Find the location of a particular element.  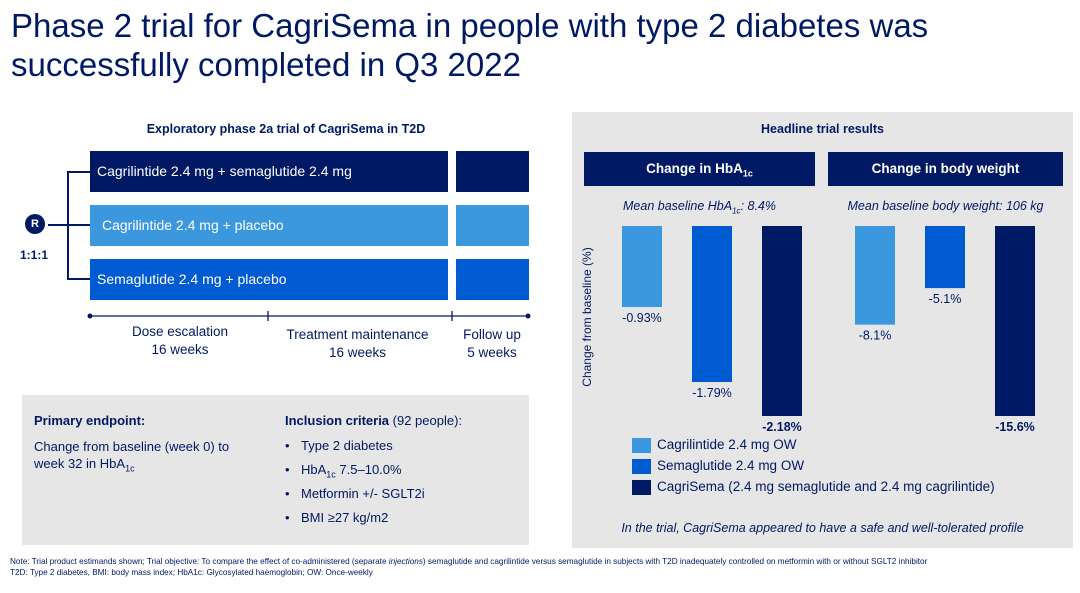

legend-item: Semaglutide 2.4 mg OW is located at coordinates (813, 466).